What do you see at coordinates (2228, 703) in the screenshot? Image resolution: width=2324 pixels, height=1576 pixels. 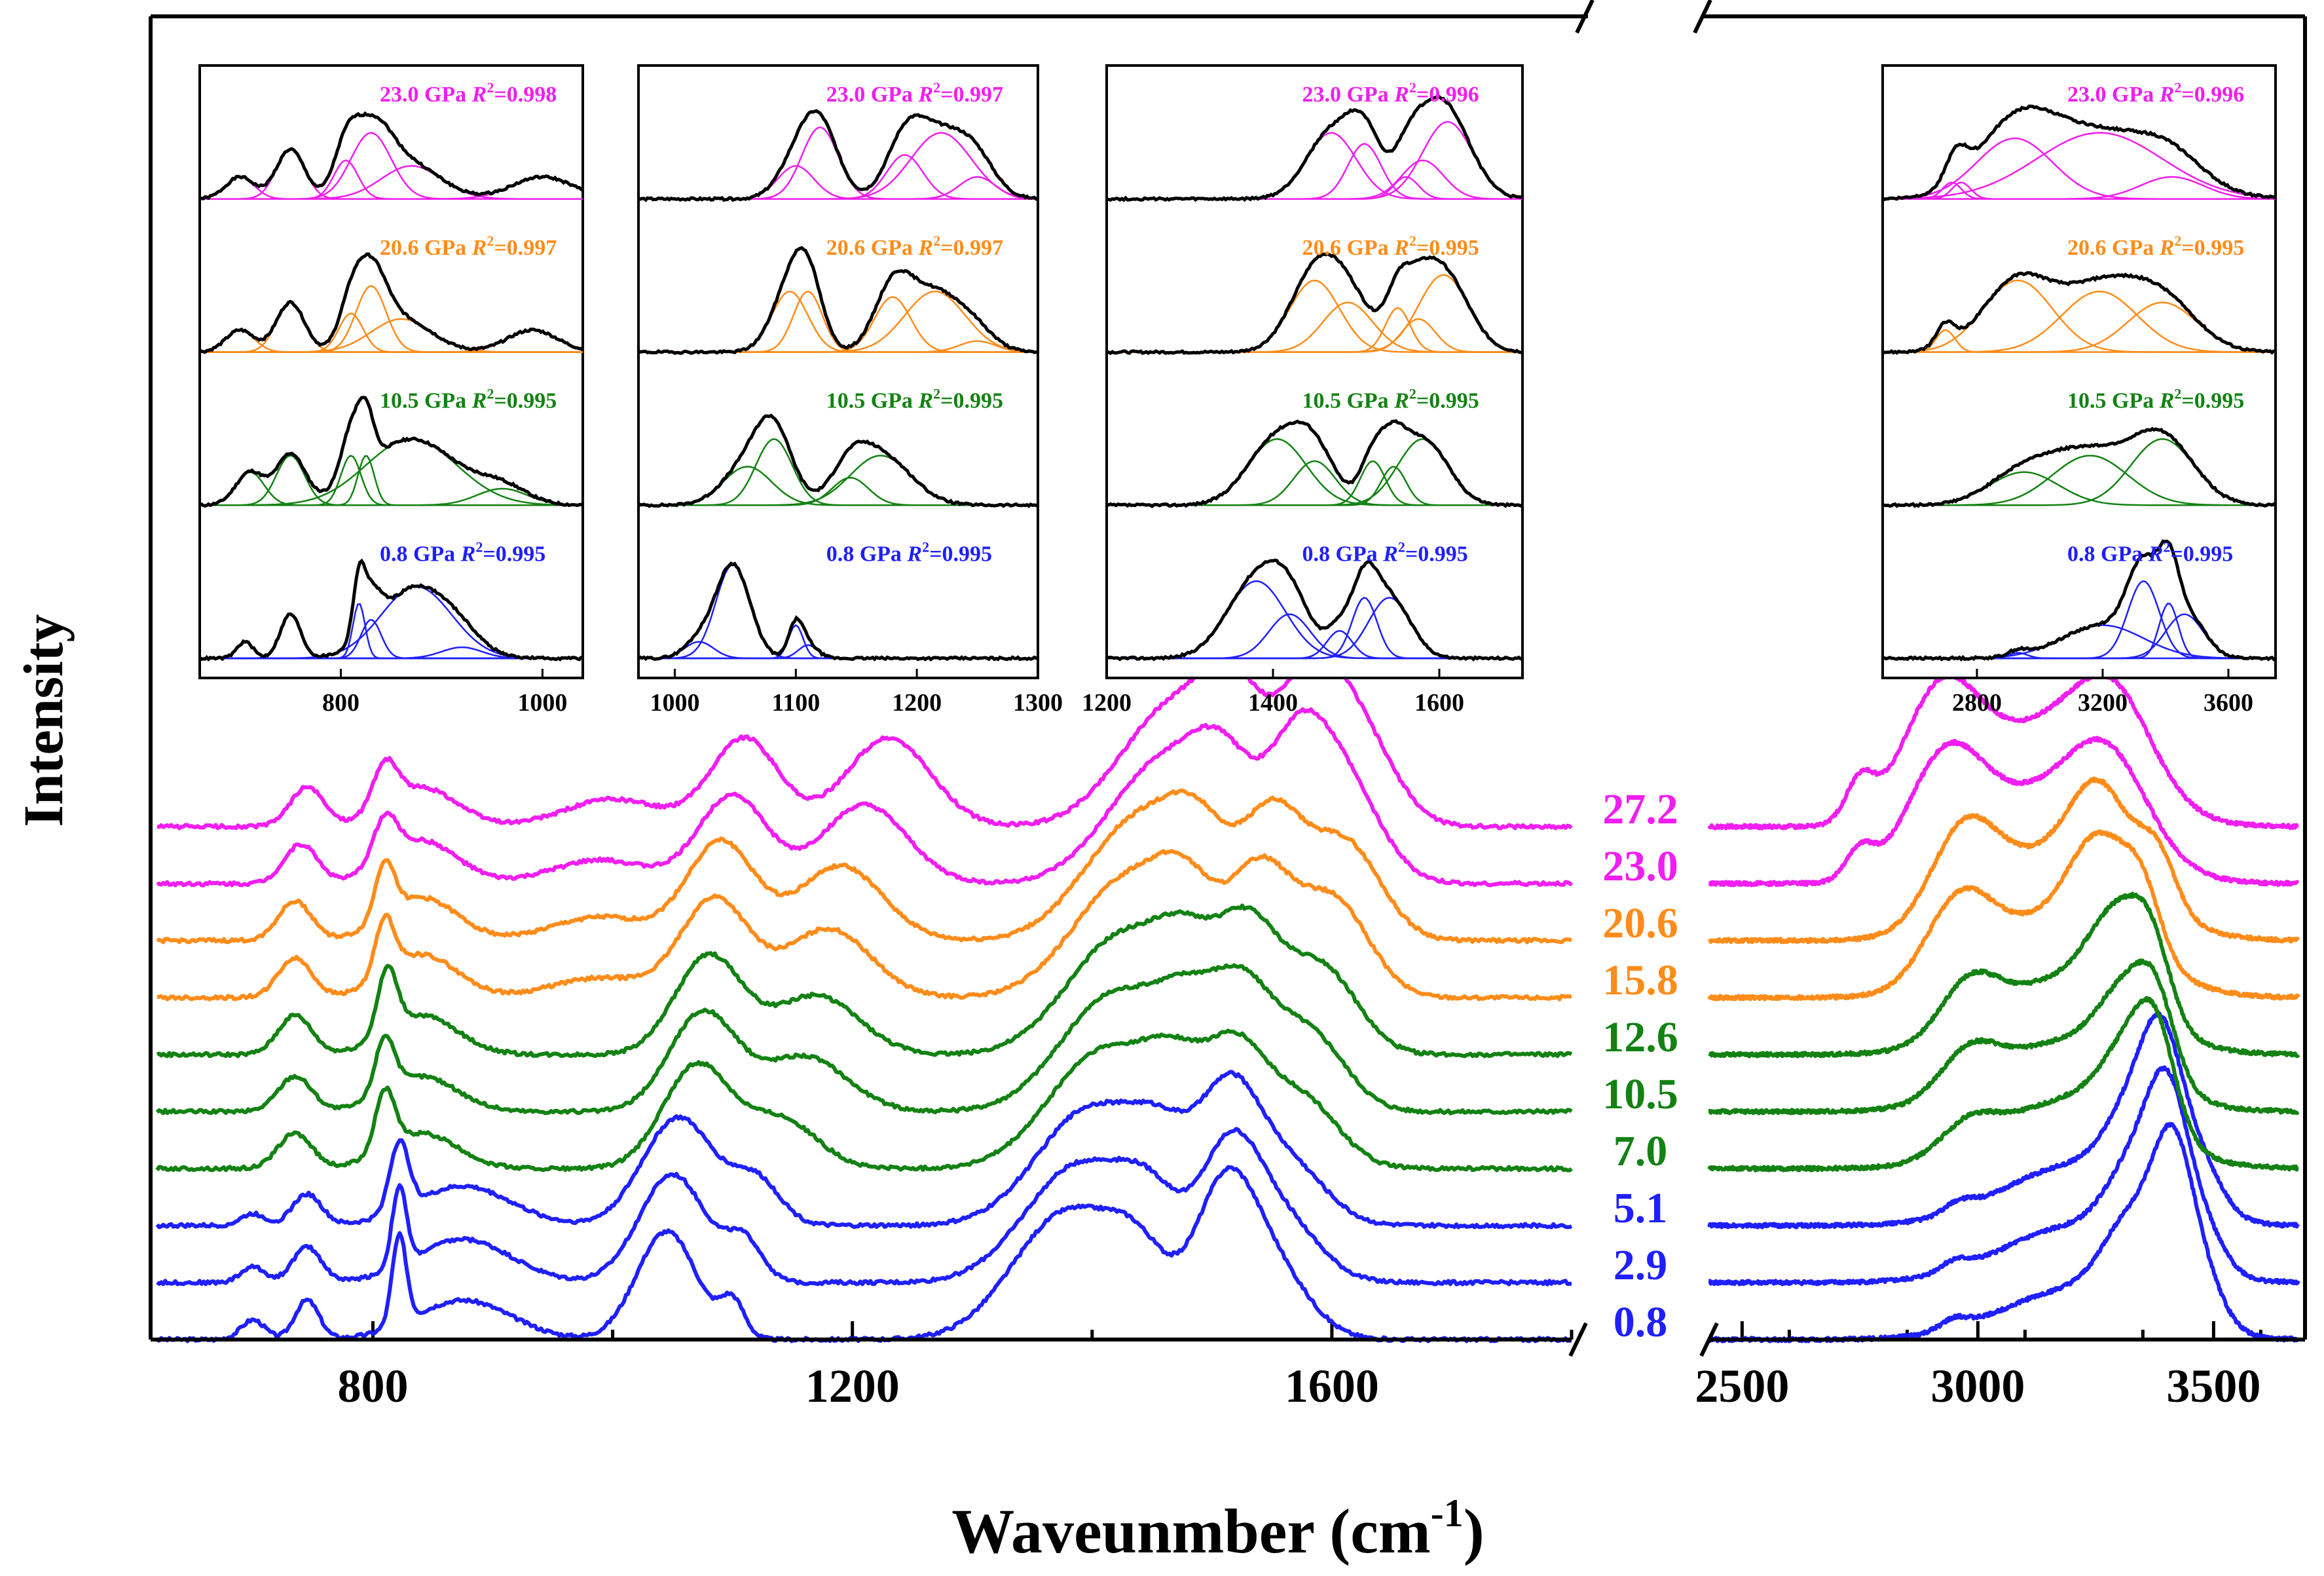 I see `inset-4-tick-label-3600: 3600` at bounding box center [2228, 703].